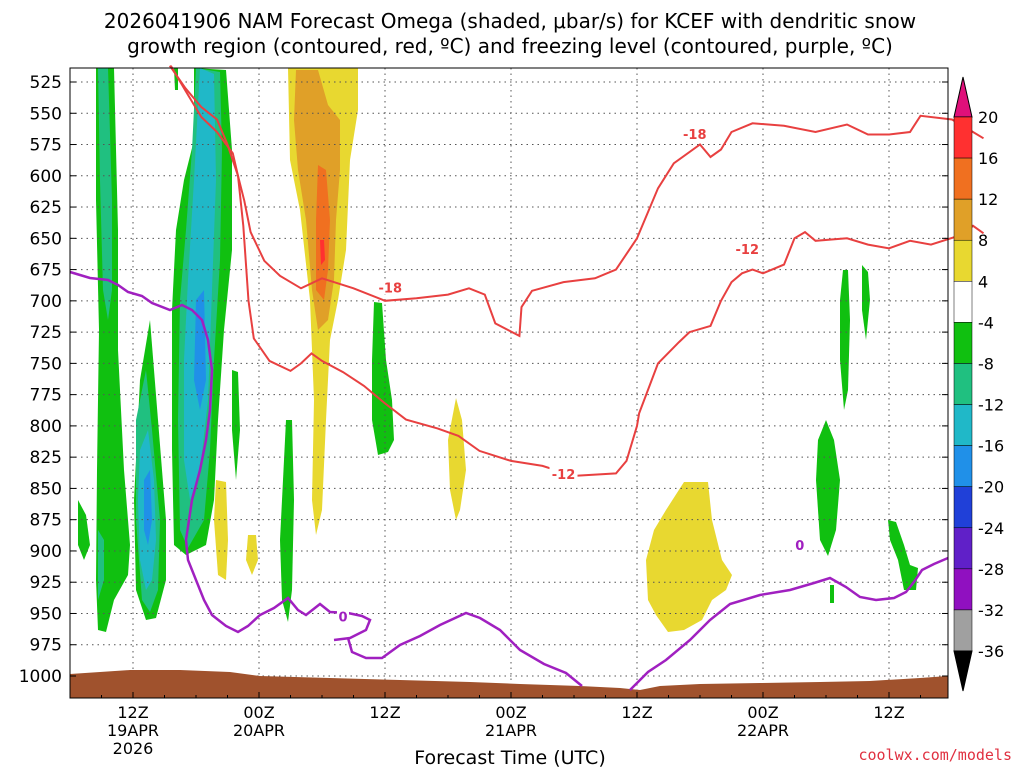 Image resolution: width=1024 pixels, height=768 pixels. I want to click on omega-region-red, so click(322, 252).